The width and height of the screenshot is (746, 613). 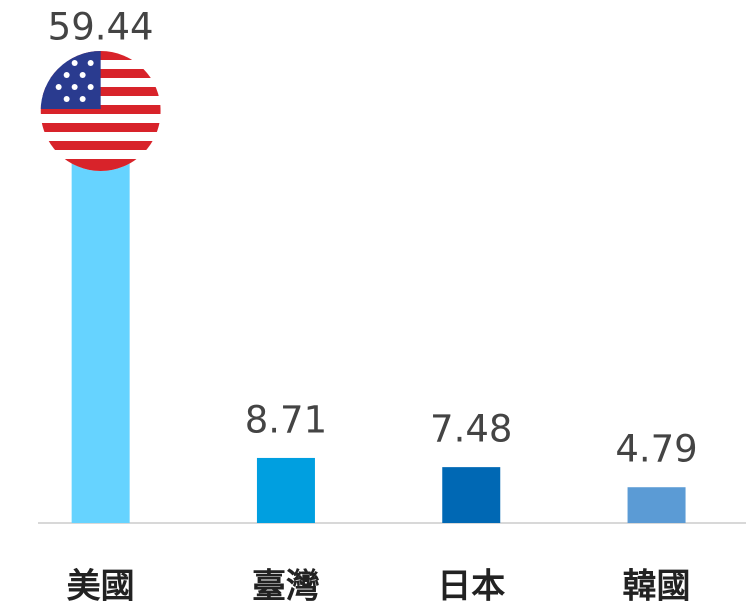 I want to click on value-label: 8.71, so click(x=286, y=419).